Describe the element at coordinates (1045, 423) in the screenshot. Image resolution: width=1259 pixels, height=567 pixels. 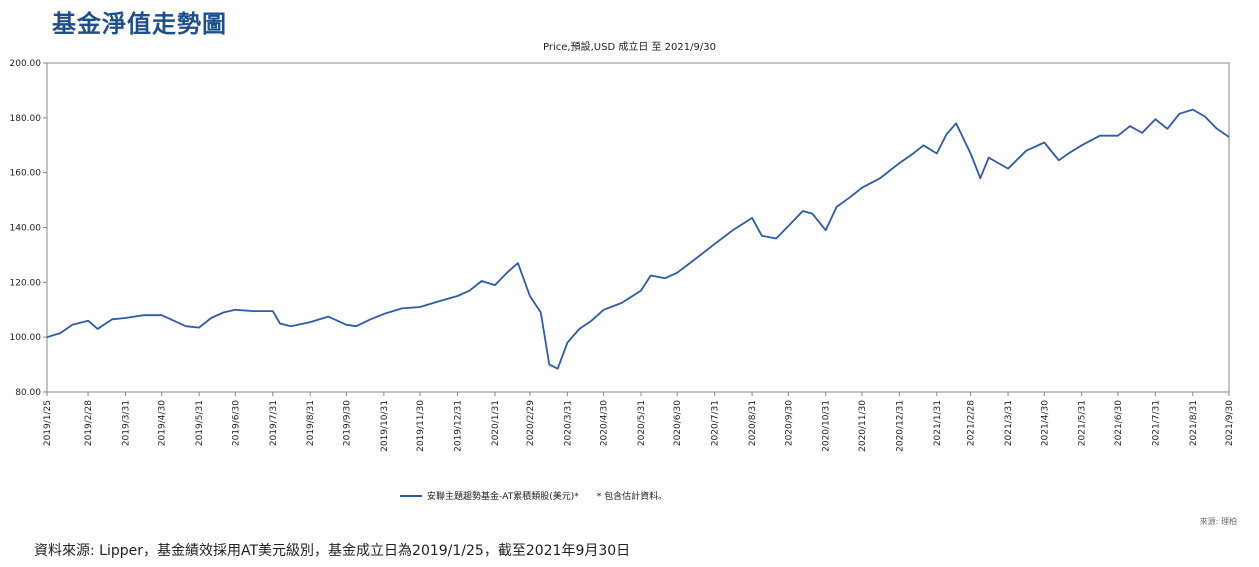
I see `x-tick-label: 2021/4/30` at that location.